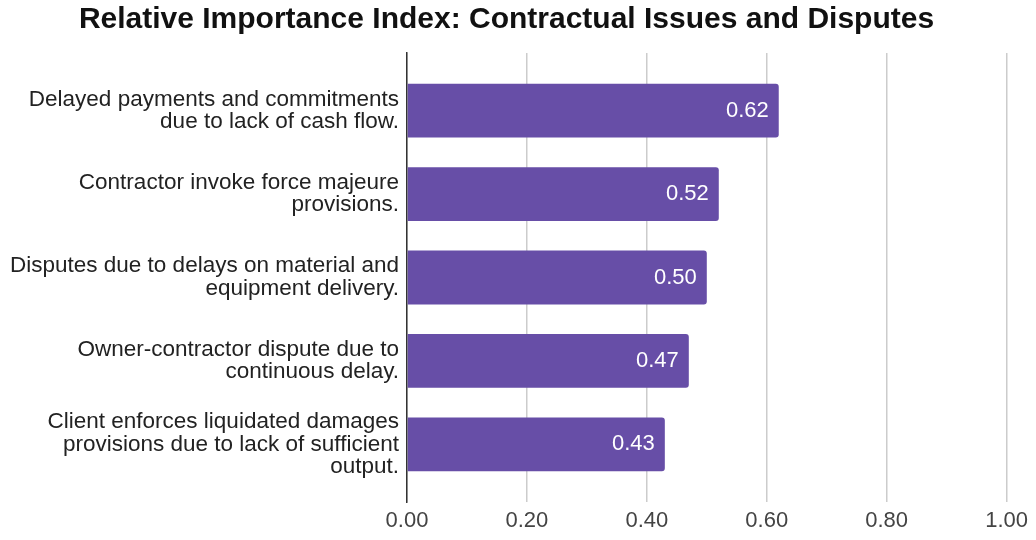  What do you see at coordinates (647, 520) in the screenshot?
I see `x-tick-label: 0.40` at bounding box center [647, 520].